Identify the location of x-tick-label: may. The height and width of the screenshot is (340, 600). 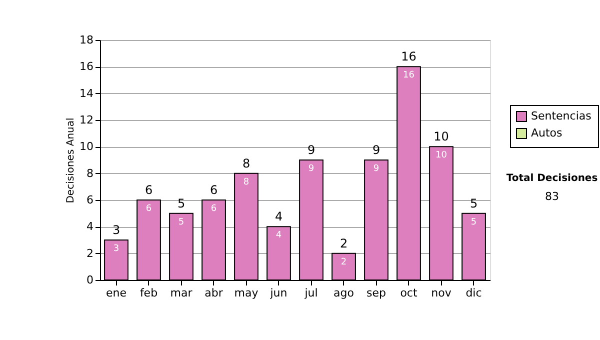
(246, 293).